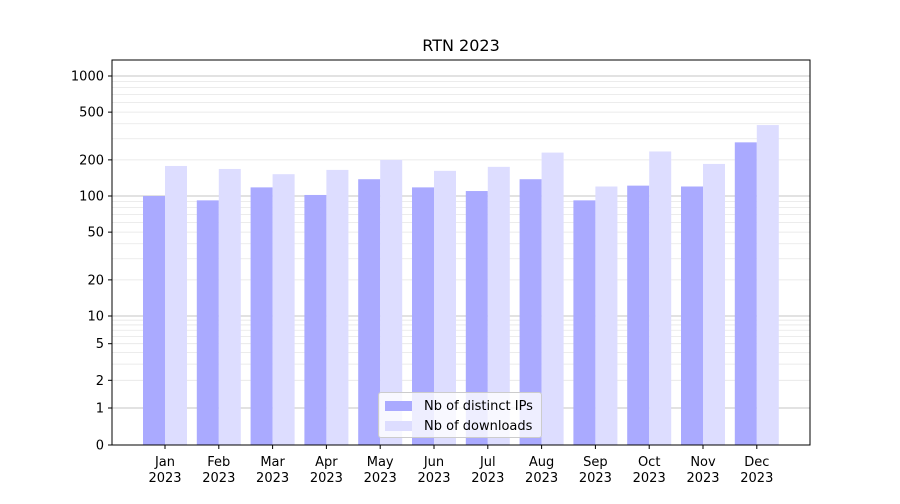 This screenshot has width=900, height=504. What do you see at coordinates (91, 197) in the screenshot?
I see `y-tick-label: 100` at bounding box center [91, 197].